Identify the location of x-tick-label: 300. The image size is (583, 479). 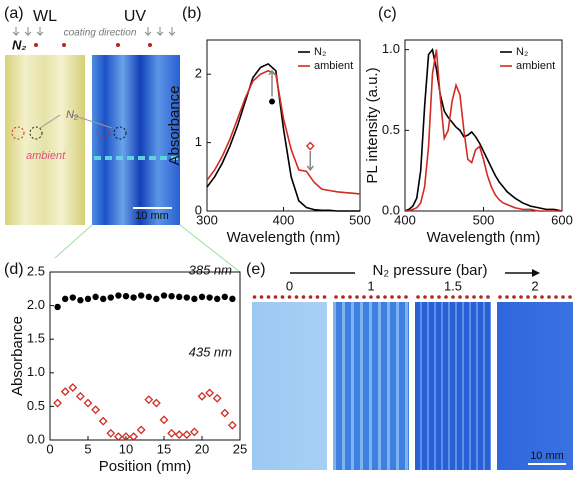
(207, 219).